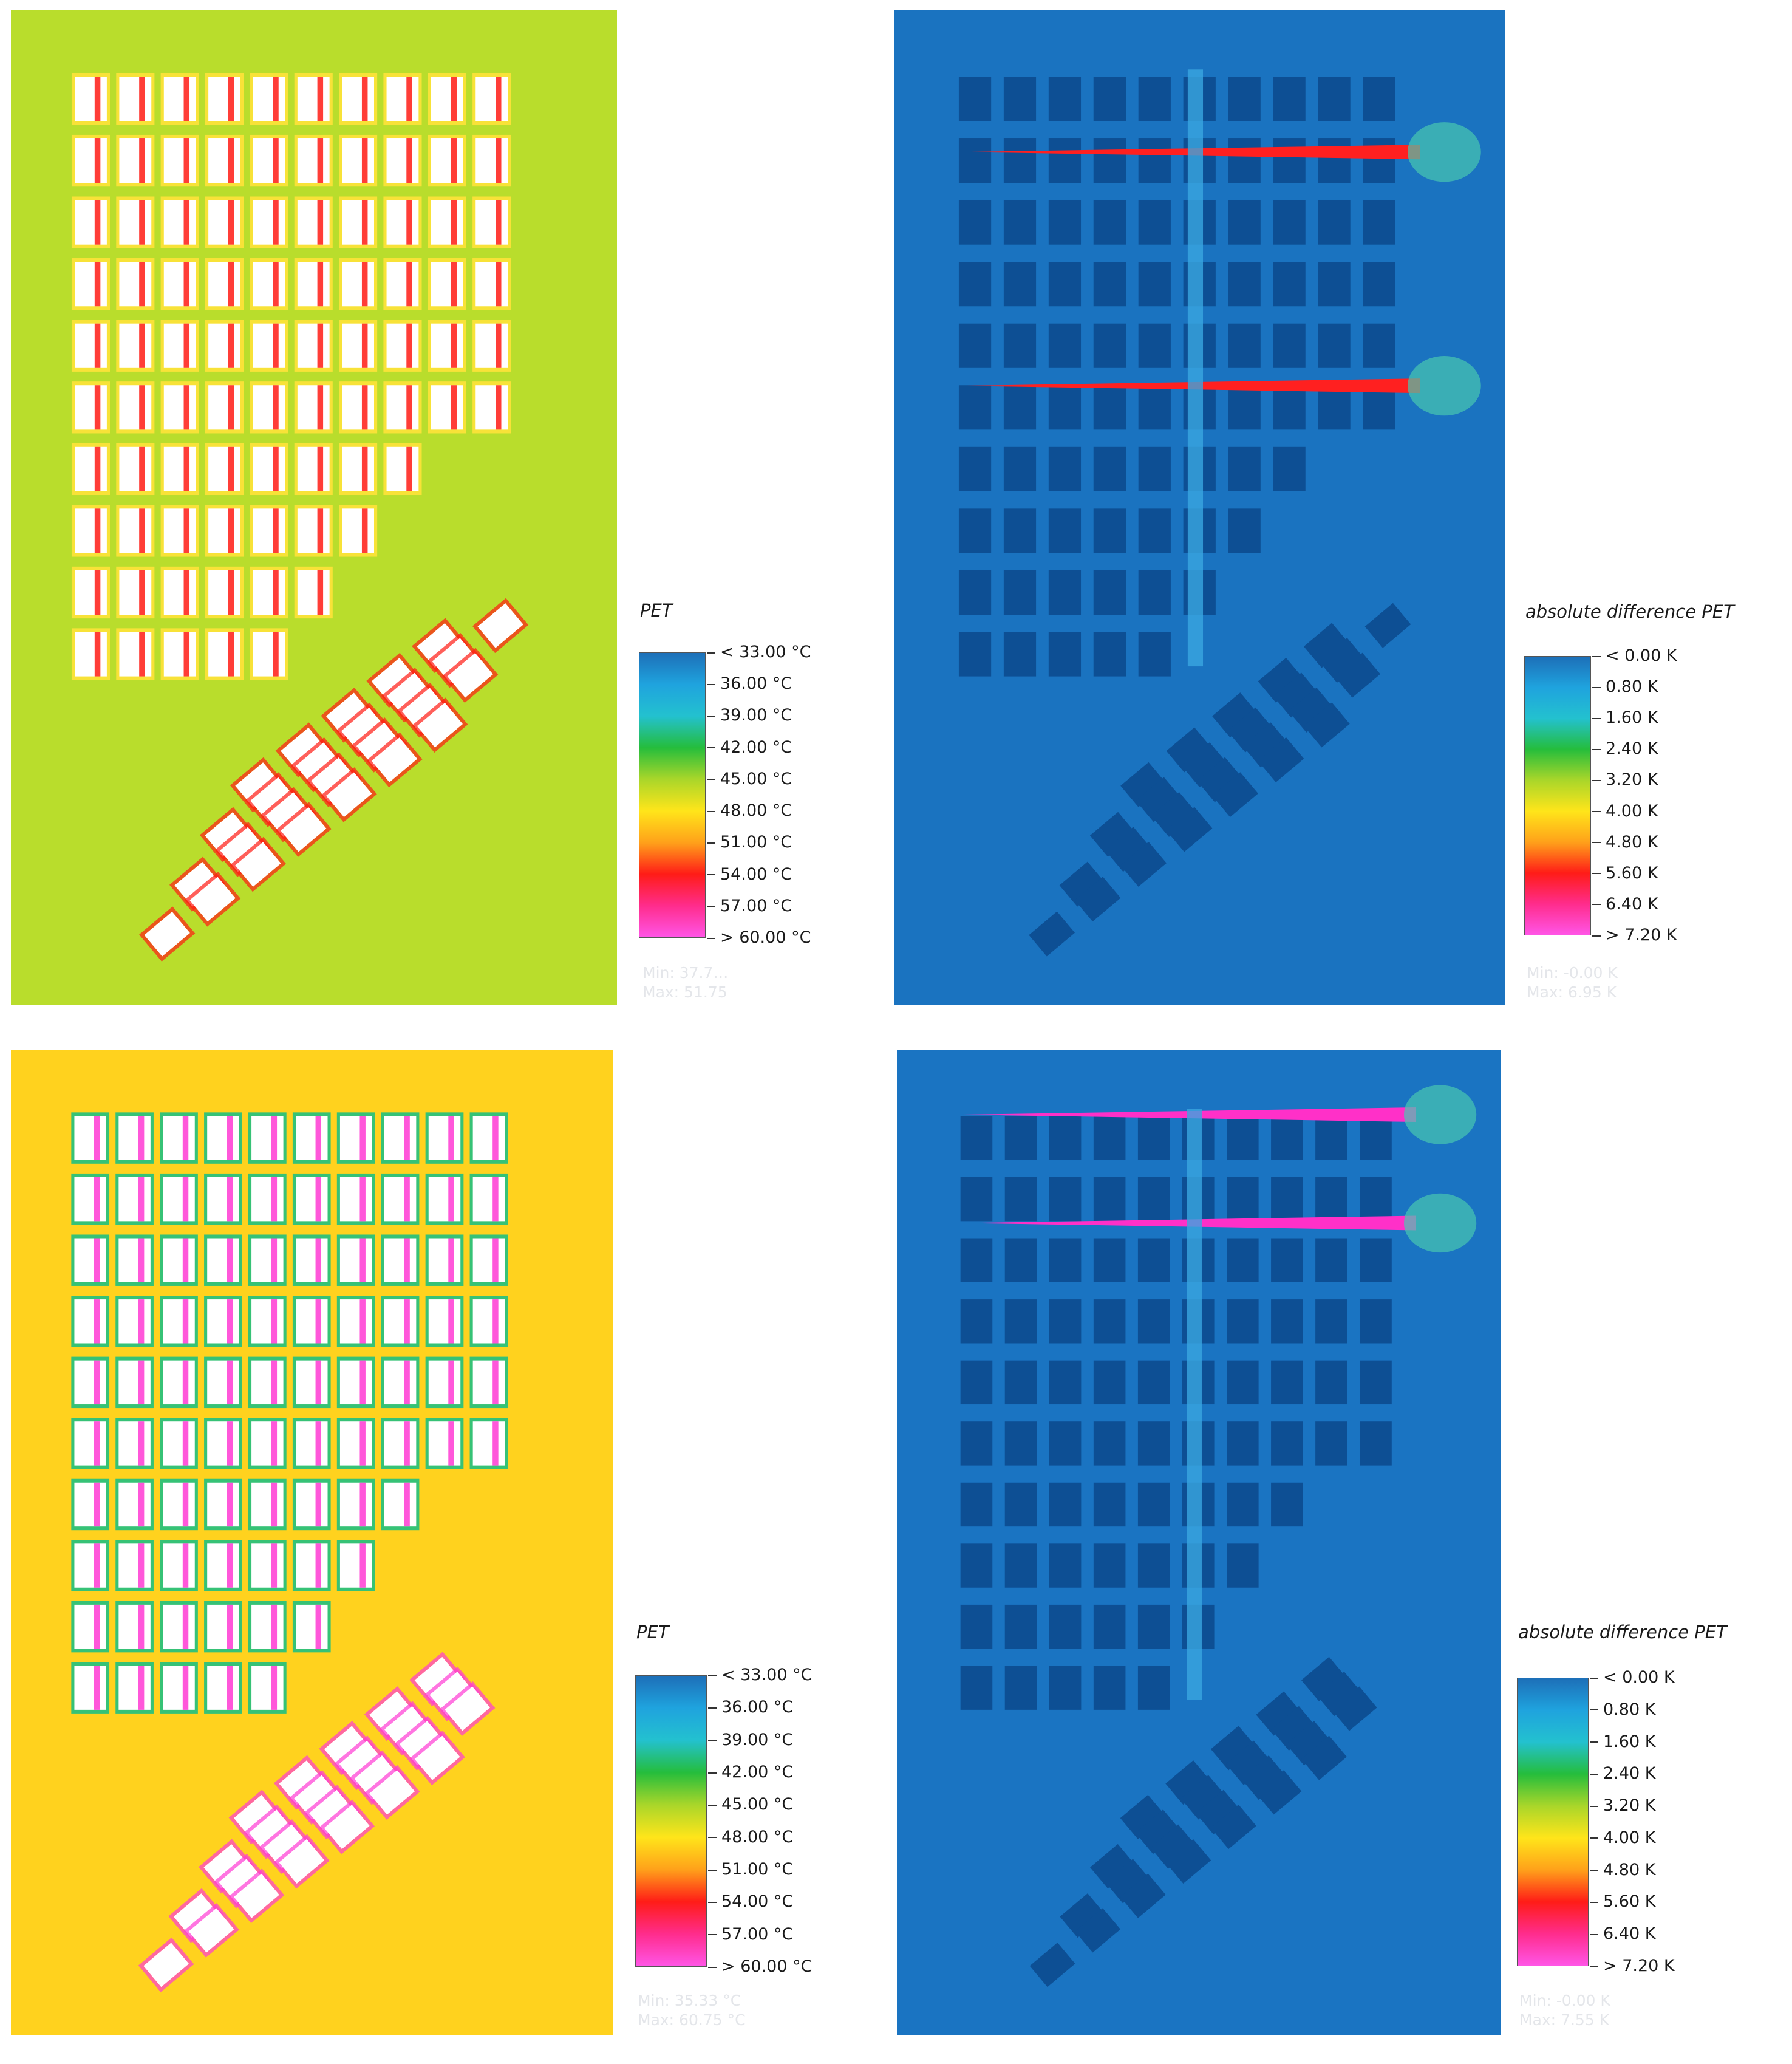 The height and width of the screenshot is (2064, 1792). Describe the element at coordinates (1440, 1114) in the screenshot. I see `plume` at that location.